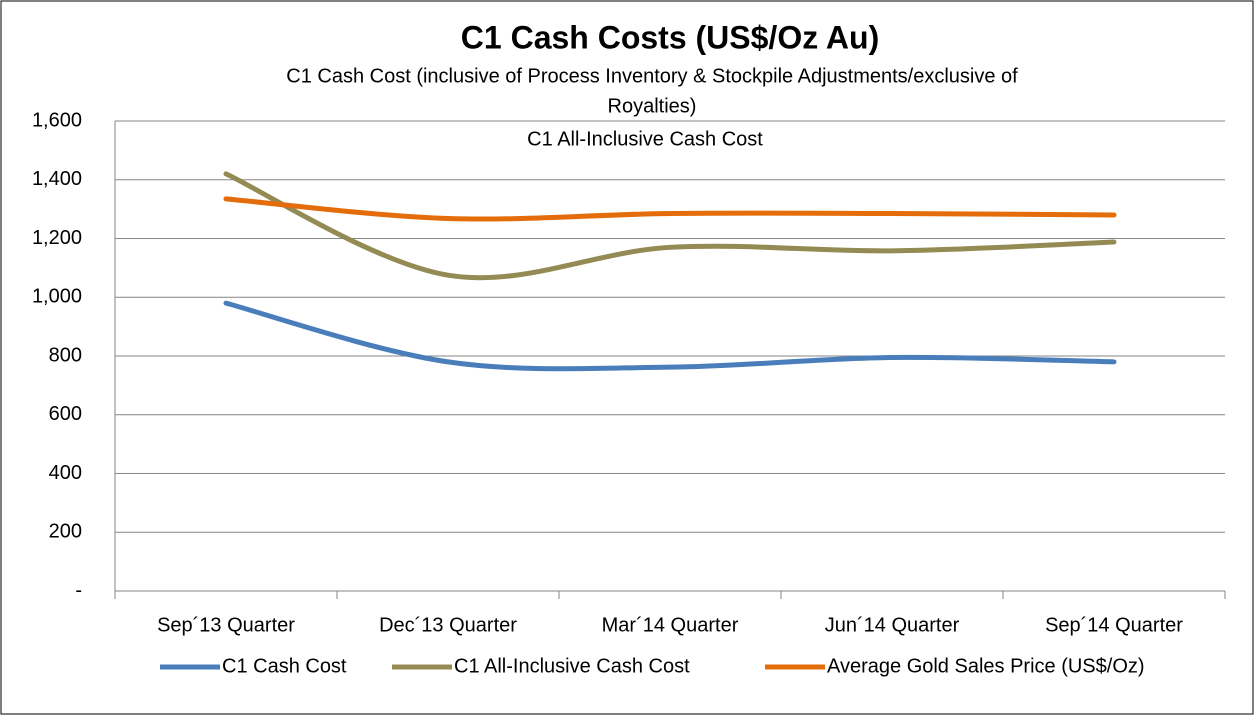 The image size is (1254, 715). What do you see at coordinates (572, 666) in the screenshot?
I see `legend-label: C1 All-Inclusive Cash Cost` at bounding box center [572, 666].